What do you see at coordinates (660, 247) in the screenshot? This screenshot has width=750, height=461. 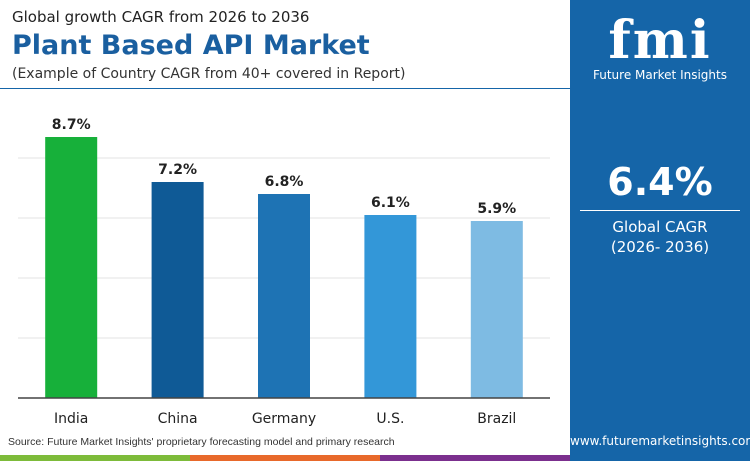 I see `cagr-period: (2026- 2036)` at bounding box center [660, 247].